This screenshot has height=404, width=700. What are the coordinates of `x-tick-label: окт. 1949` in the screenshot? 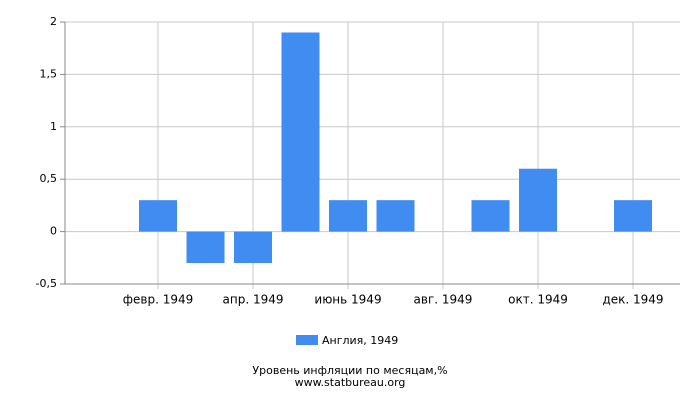 It's located at (538, 300).